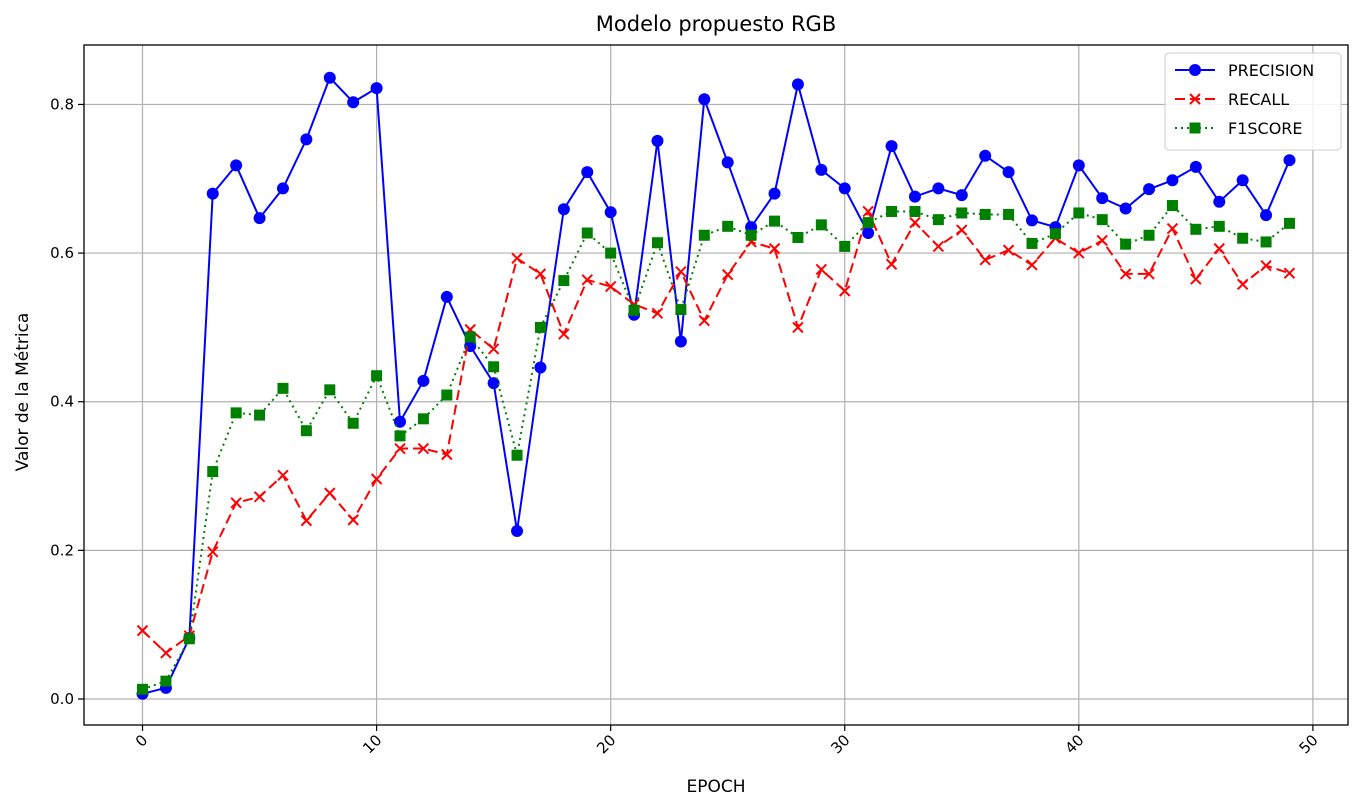 The height and width of the screenshot is (811, 1360). What do you see at coordinates (1195, 128) in the screenshot?
I see `legend-marker-f1score` at bounding box center [1195, 128].